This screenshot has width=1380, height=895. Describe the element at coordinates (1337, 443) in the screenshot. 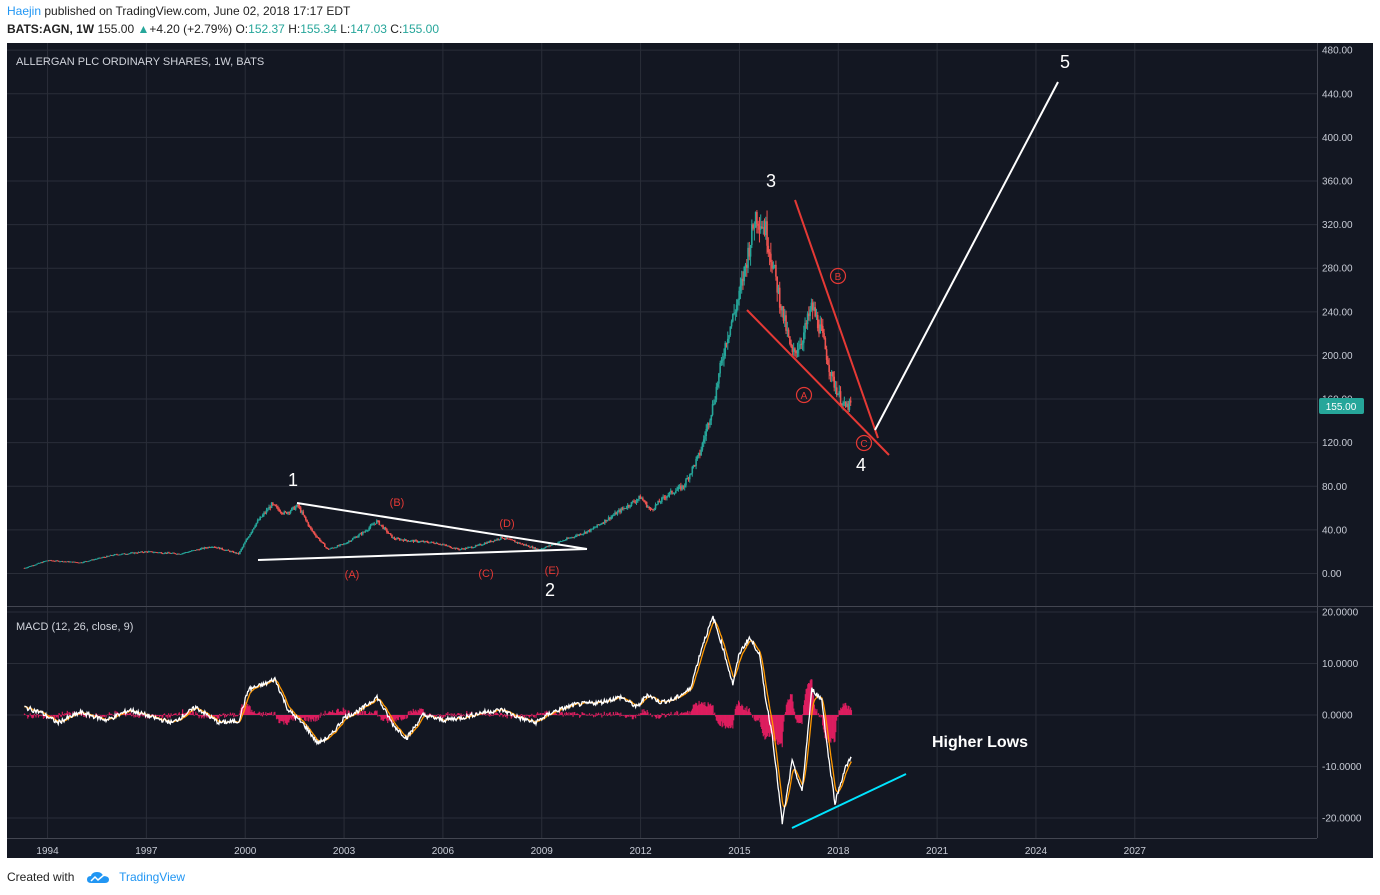

I see `y-tick-3: 120.00` at that location.